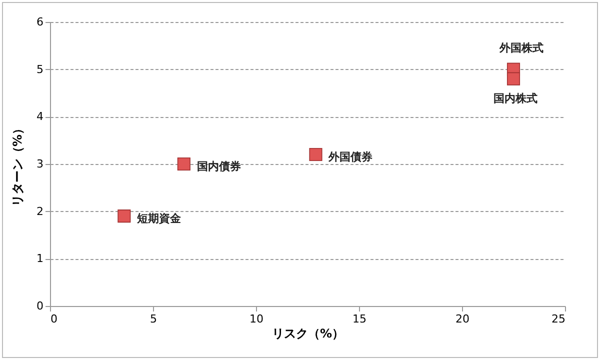  I want to click on x-tick-label: 20, so click(463, 319).